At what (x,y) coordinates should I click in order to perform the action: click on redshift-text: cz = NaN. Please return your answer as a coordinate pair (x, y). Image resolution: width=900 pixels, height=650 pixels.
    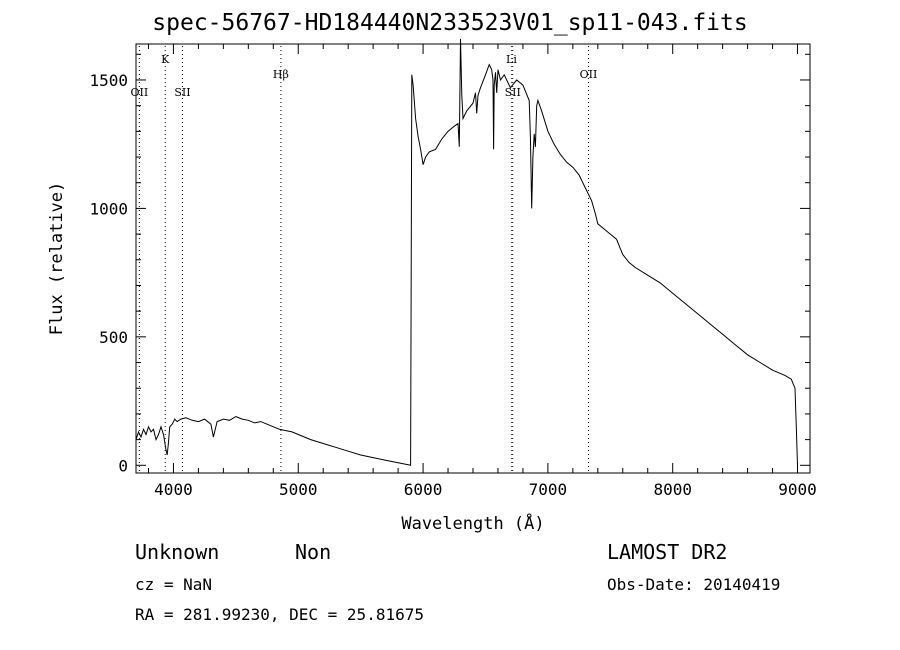
    Looking at the image, I should click on (174, 584).